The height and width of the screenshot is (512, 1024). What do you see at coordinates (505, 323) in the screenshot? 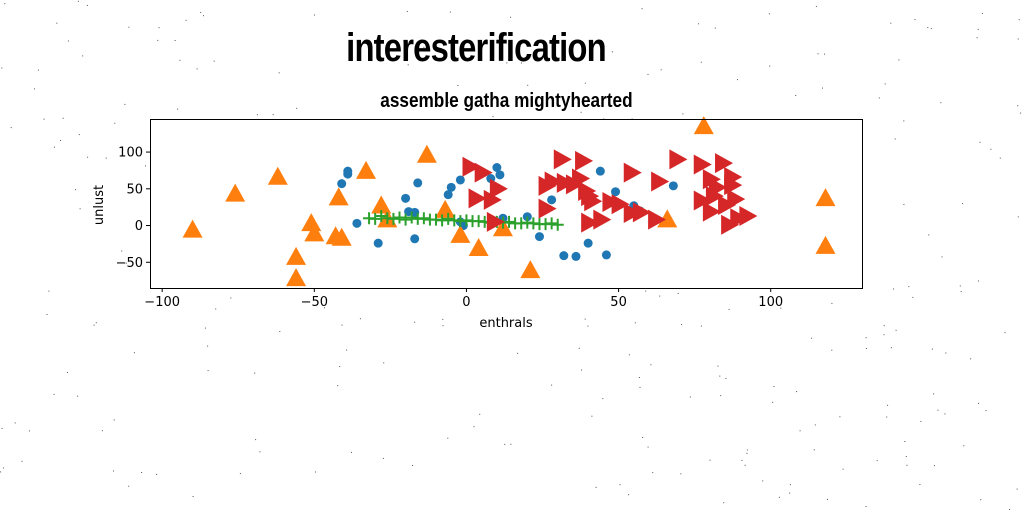
I see `x-axis-label: enthrals` at bounding box center [505, 323].